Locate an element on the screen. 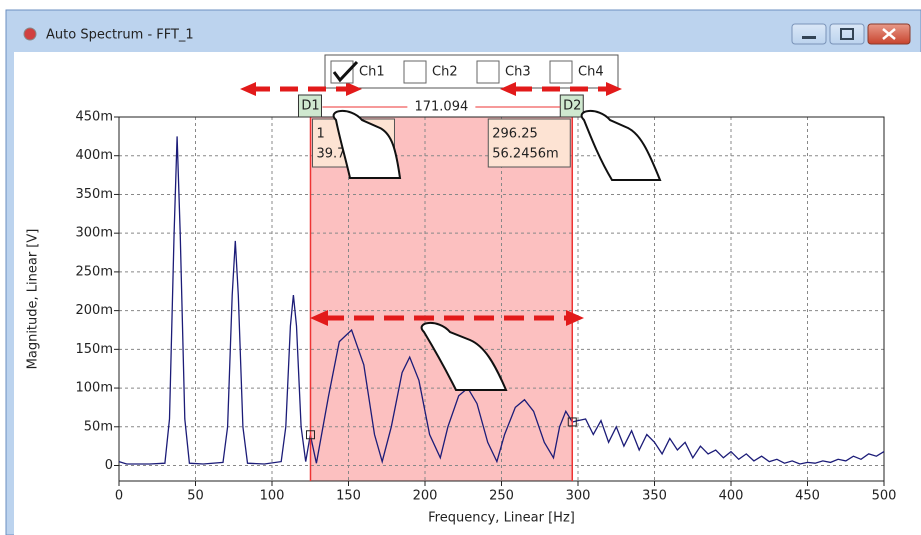 This screenshot has width=921, height=535. cursor-label: D1 is located at coordinates (310, 106).